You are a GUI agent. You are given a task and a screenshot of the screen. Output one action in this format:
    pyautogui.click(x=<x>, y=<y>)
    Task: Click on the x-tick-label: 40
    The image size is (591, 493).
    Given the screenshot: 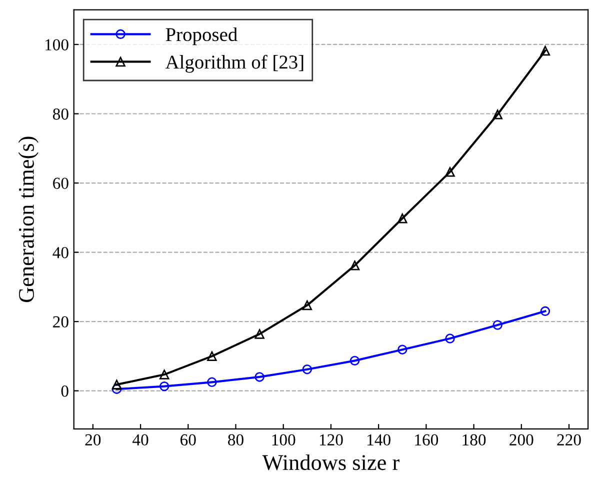 What is the action you would take?
    pyautogui.click(x=140, y=440)
    